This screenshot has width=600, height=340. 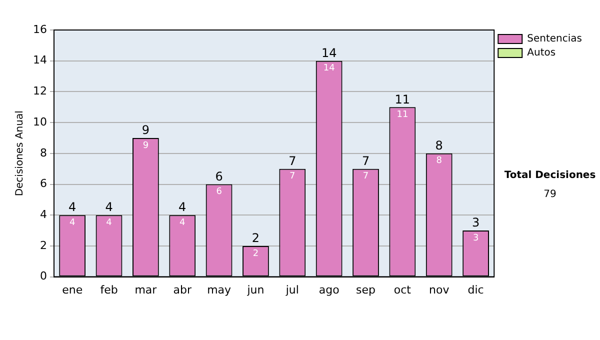 What do you see at coordinates (541, 53) in the screenshot?
I see `legend-label: Autos` at bounding box center [541, 53].